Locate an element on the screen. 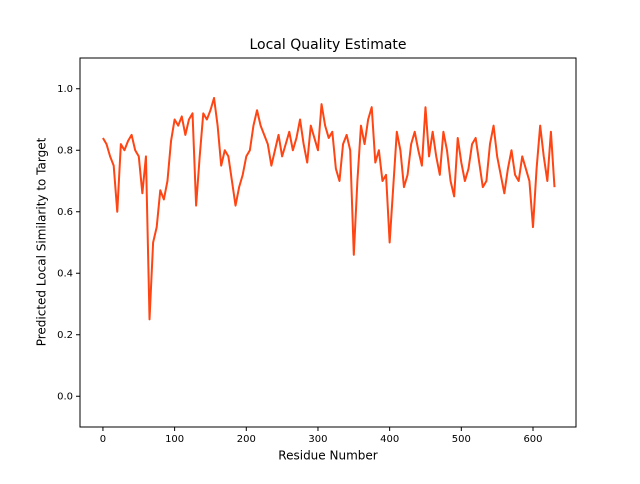 This screenshot has width=640, height=484. x-tick-label: 500 is located at coordinates (461, 439).